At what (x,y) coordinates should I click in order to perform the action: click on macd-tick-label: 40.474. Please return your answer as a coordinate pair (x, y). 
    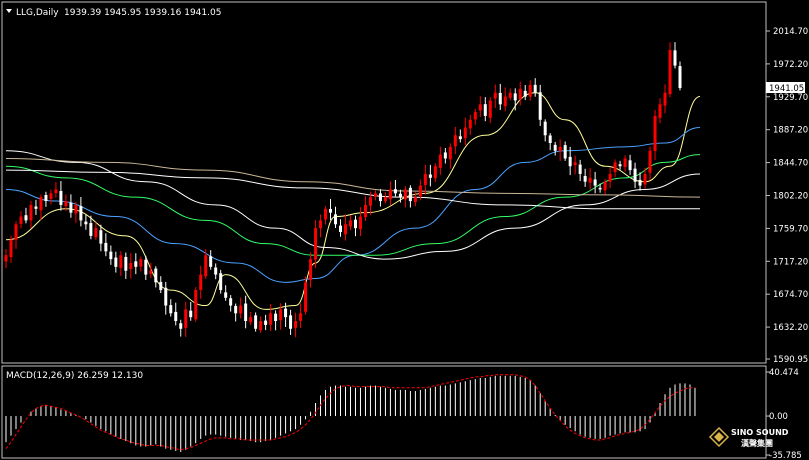
    Looking at the image, I should click on (784, 373).